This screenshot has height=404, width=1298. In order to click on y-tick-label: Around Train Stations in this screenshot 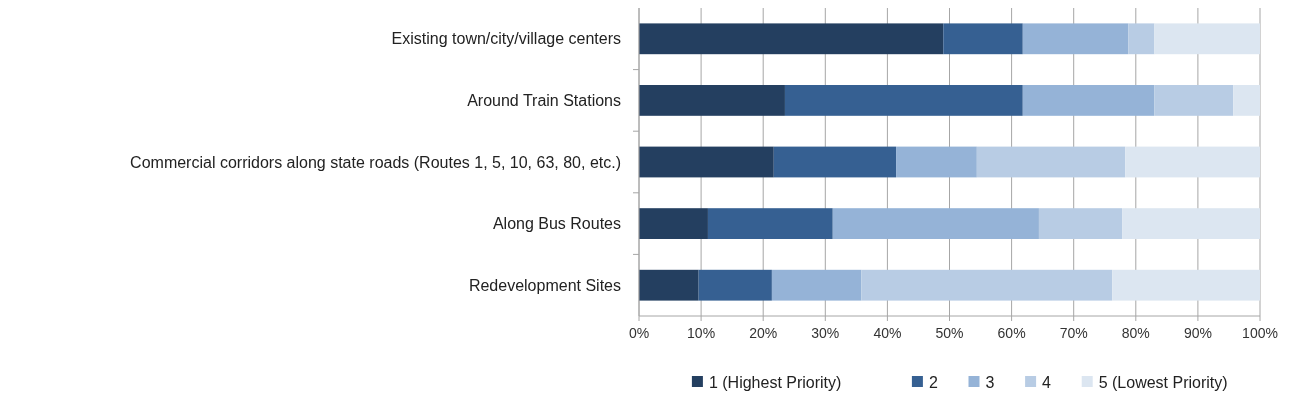, I will do `click(544, 100)`.